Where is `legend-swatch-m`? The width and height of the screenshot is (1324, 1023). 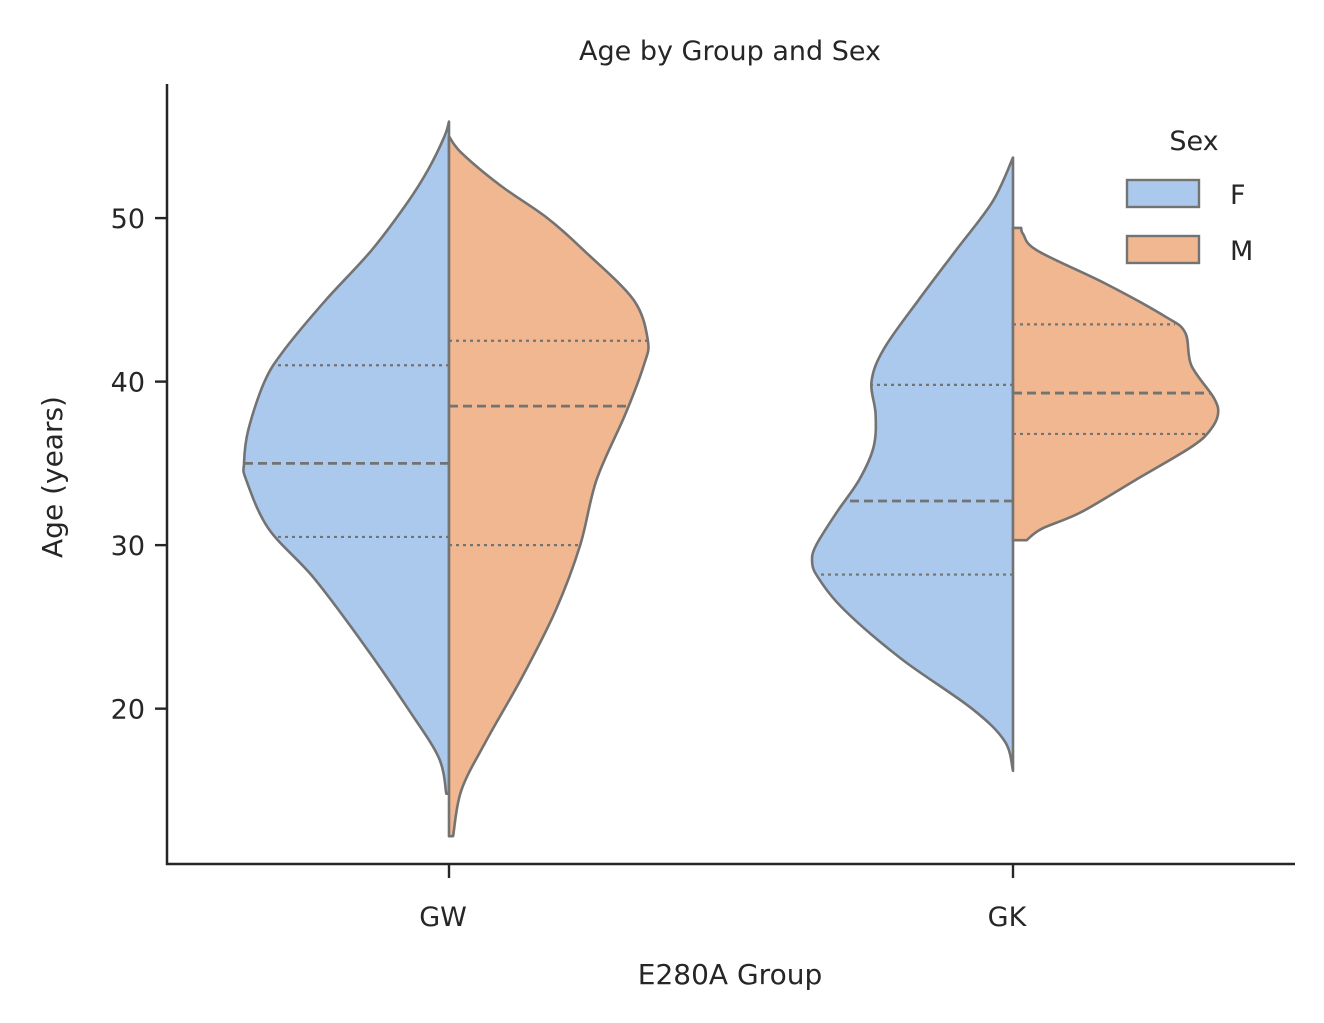
legend-swatch-m is located at coordinates (1163, 249).